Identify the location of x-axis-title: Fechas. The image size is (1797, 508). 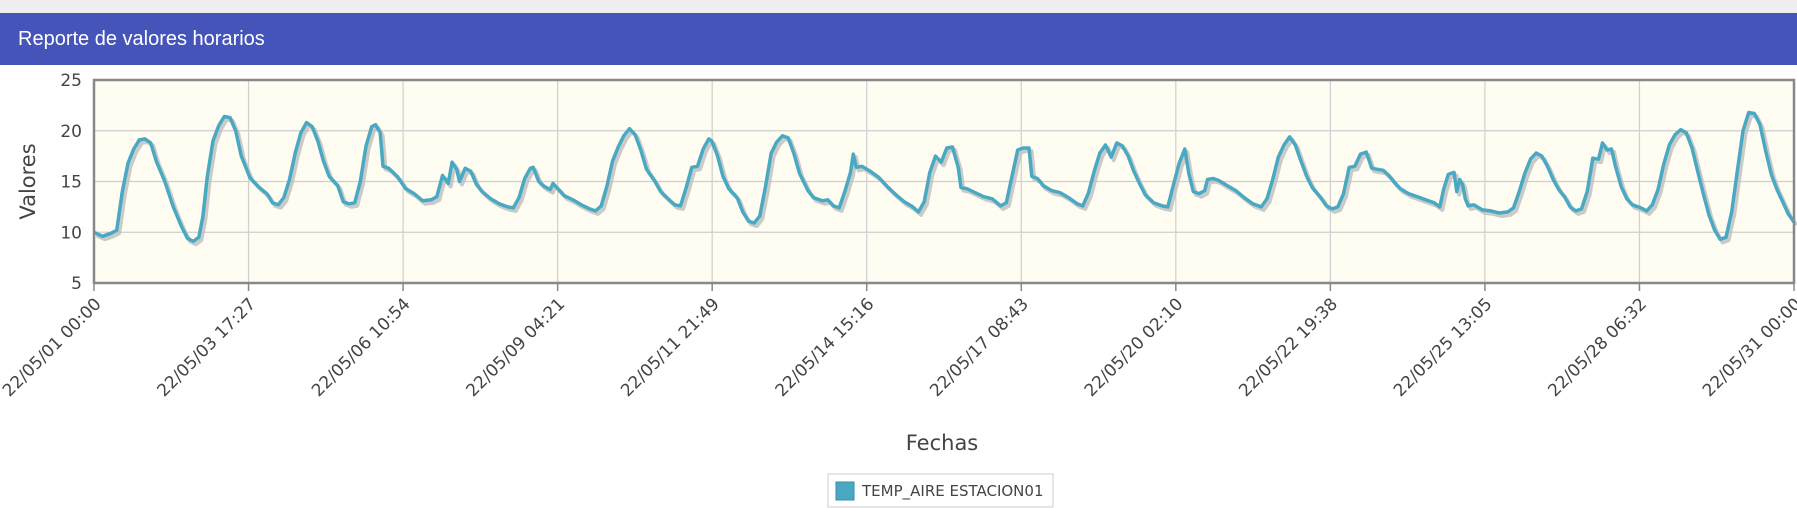
(942, 443).